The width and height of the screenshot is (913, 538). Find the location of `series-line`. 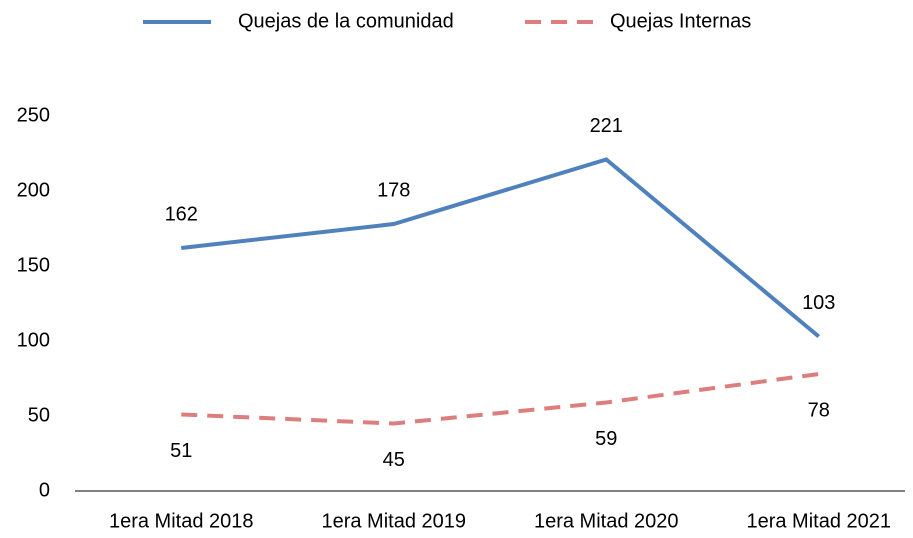

series-line is located at coordinates (500, 399).